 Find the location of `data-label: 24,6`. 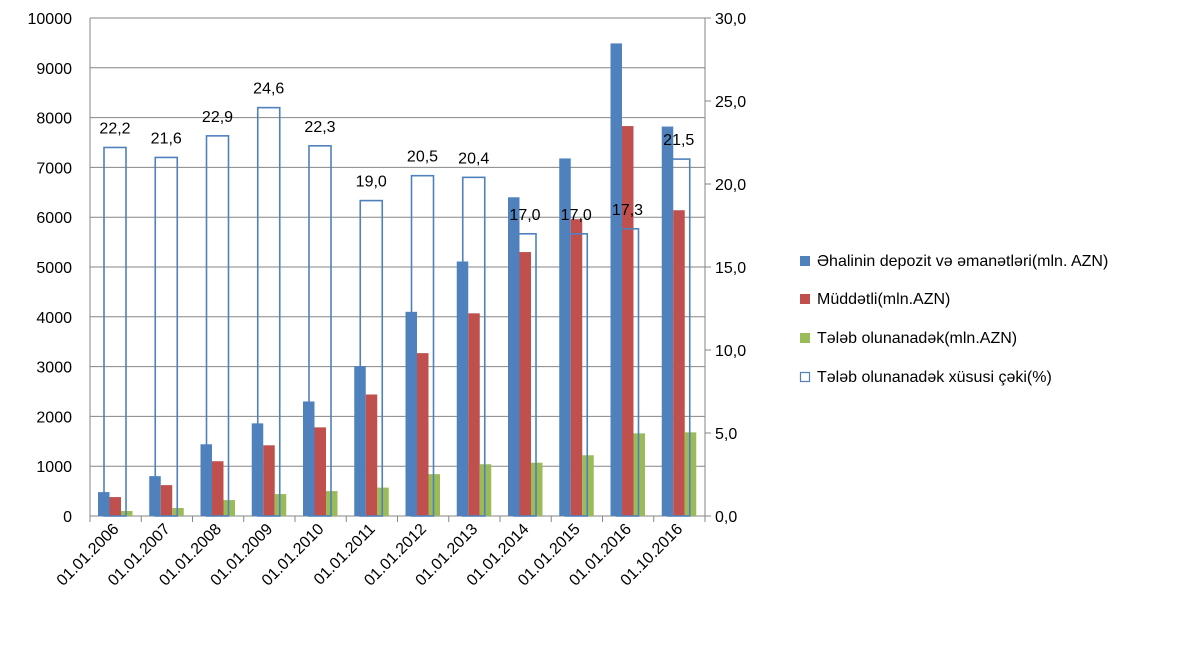

data-label: 24,6 is located at coordinates (268, 89).